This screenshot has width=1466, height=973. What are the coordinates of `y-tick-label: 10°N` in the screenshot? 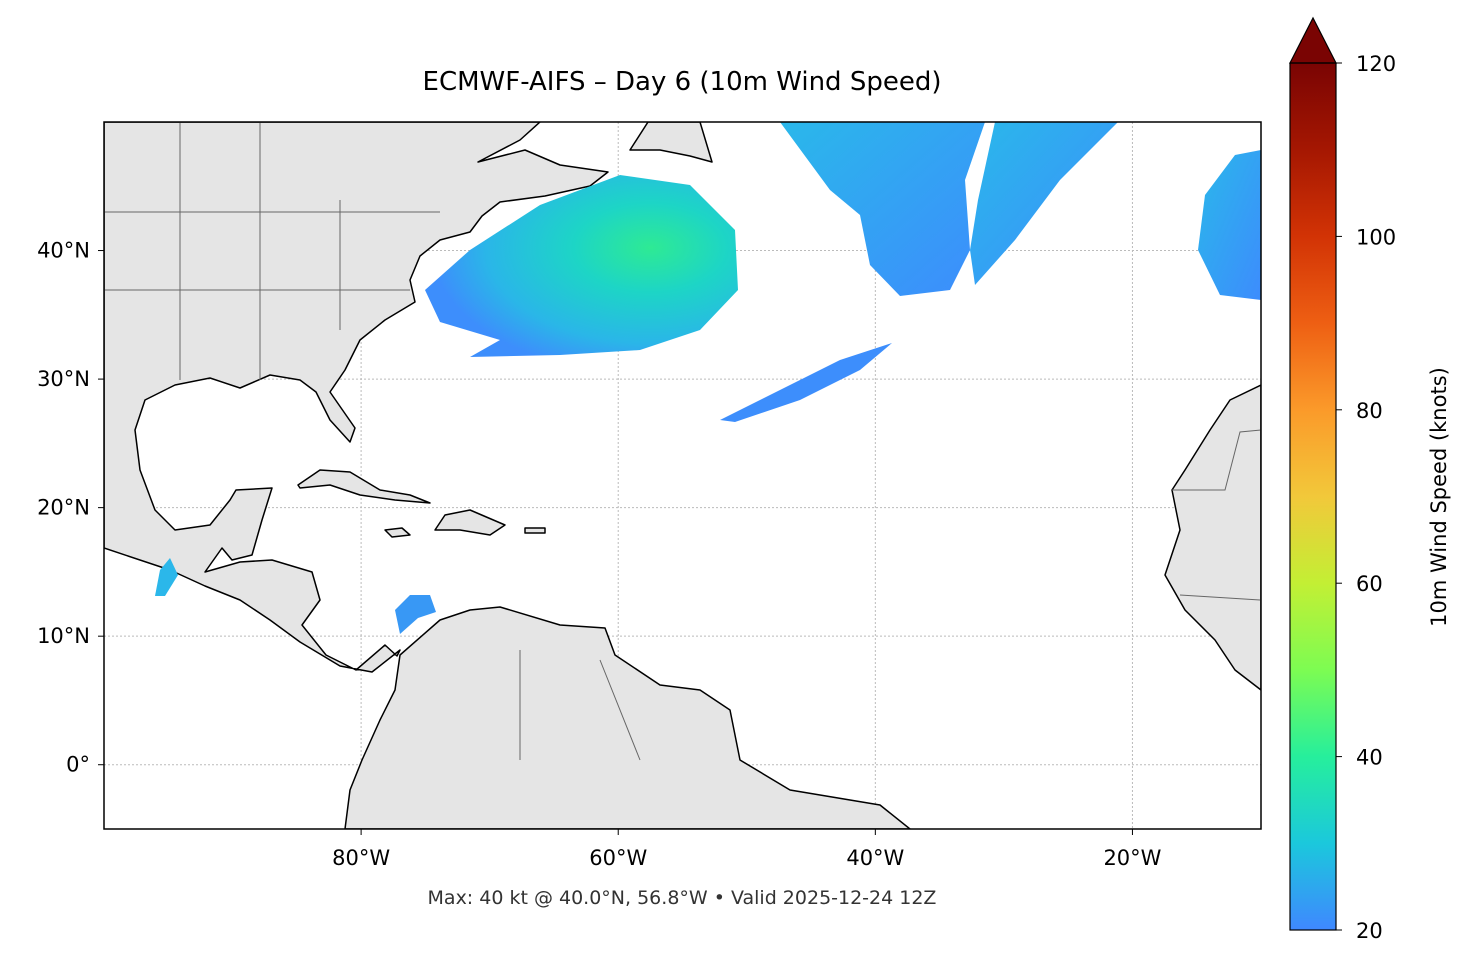 It's located at (63, 636).